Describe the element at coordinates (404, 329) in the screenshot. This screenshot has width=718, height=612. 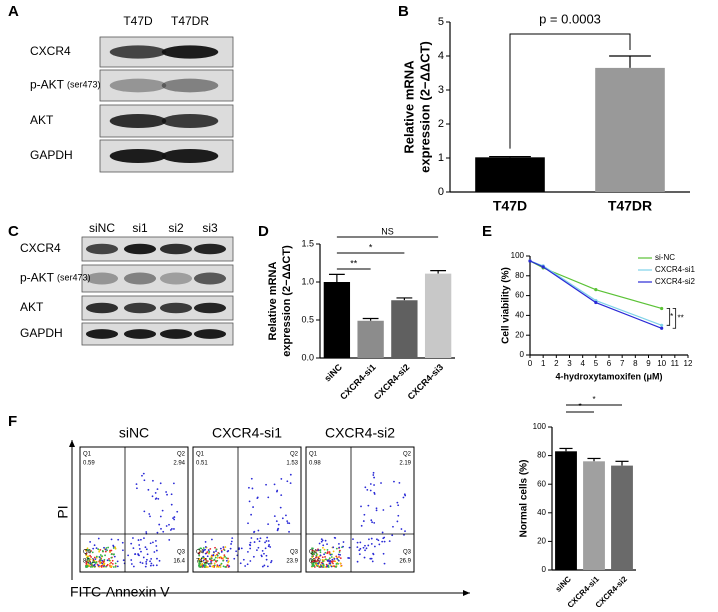
I see `bar` at that location.